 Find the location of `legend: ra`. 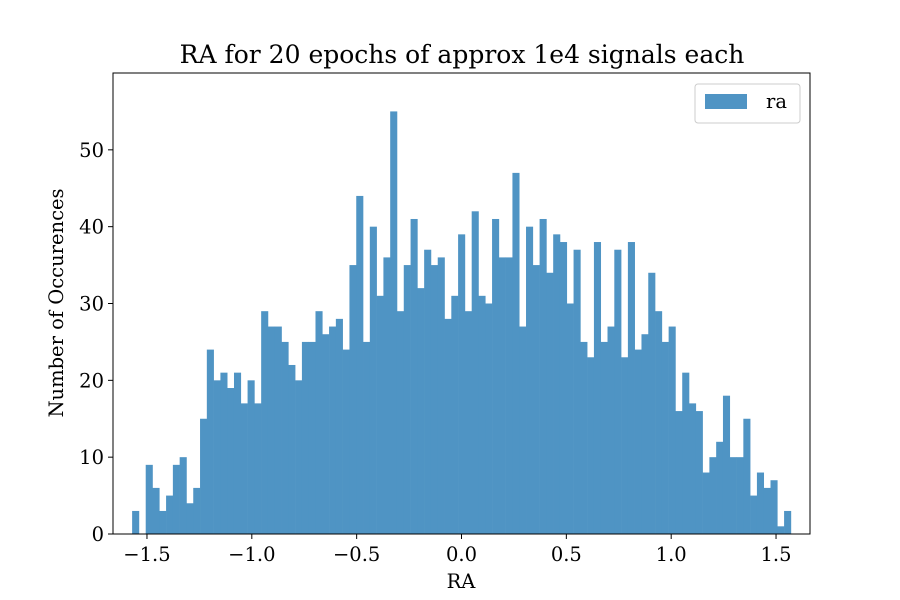

legend: ra is located at coordinates (747, 103).